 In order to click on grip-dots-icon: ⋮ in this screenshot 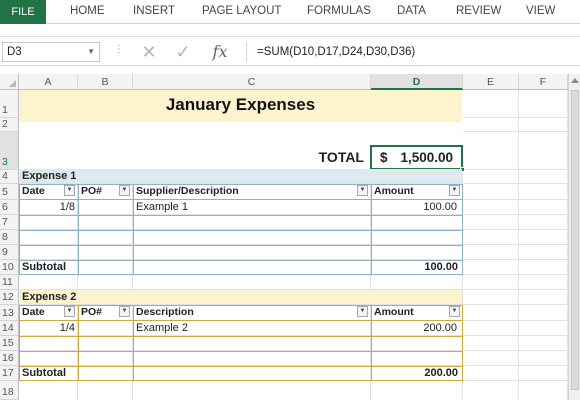, I will do `click(119, 49)`.